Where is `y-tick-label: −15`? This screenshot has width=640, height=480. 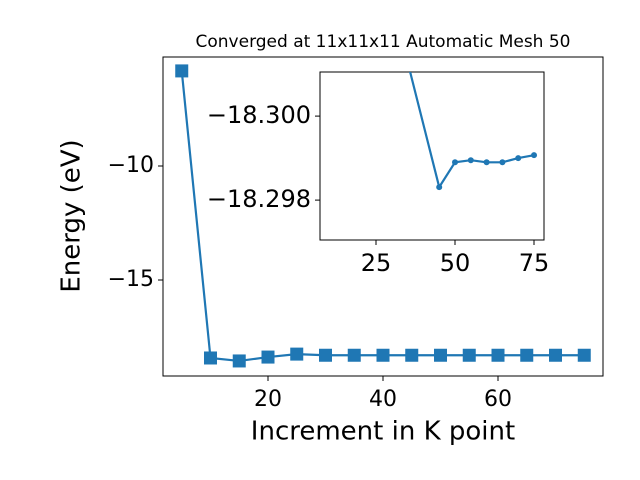
y-tick-label: −15 is located at coordinates (131, 279).